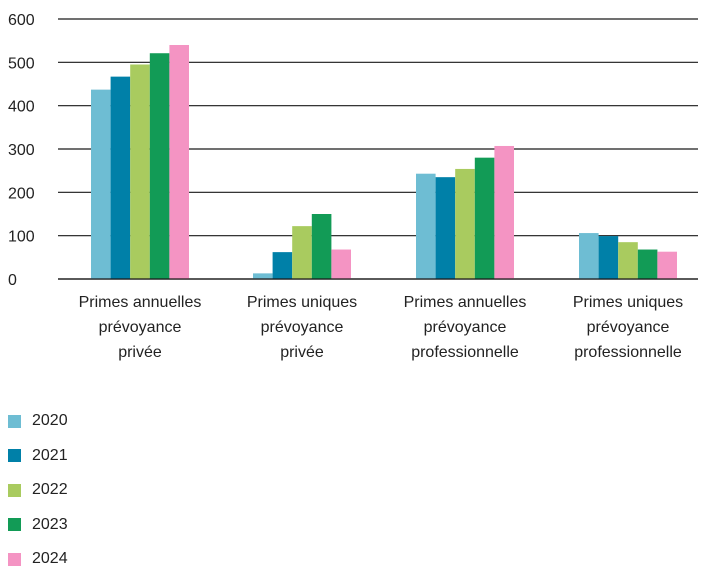 This screenshot has height=577, width=702. I want to click on bar-2021-cat4, so click(608, 257).